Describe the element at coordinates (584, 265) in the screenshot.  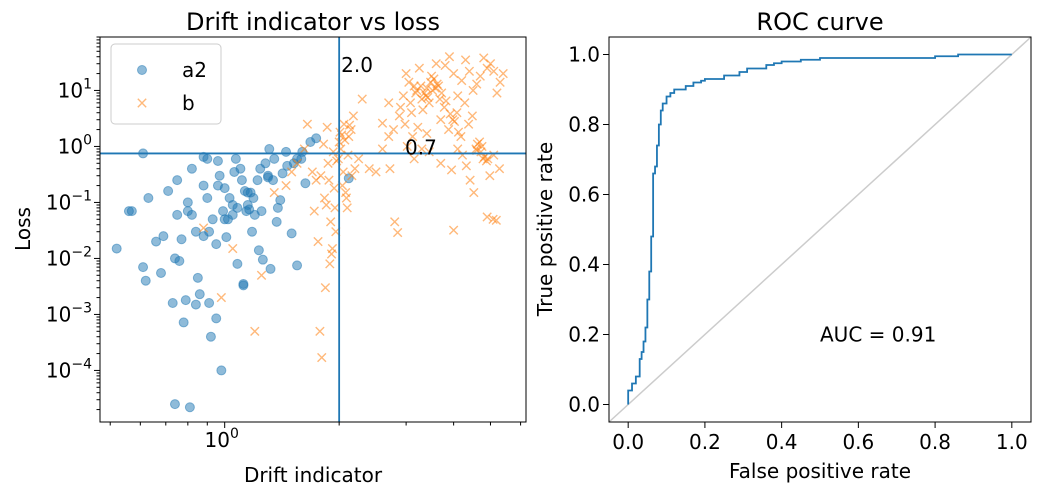
I see `y-tick-label: 0.4` at that location.